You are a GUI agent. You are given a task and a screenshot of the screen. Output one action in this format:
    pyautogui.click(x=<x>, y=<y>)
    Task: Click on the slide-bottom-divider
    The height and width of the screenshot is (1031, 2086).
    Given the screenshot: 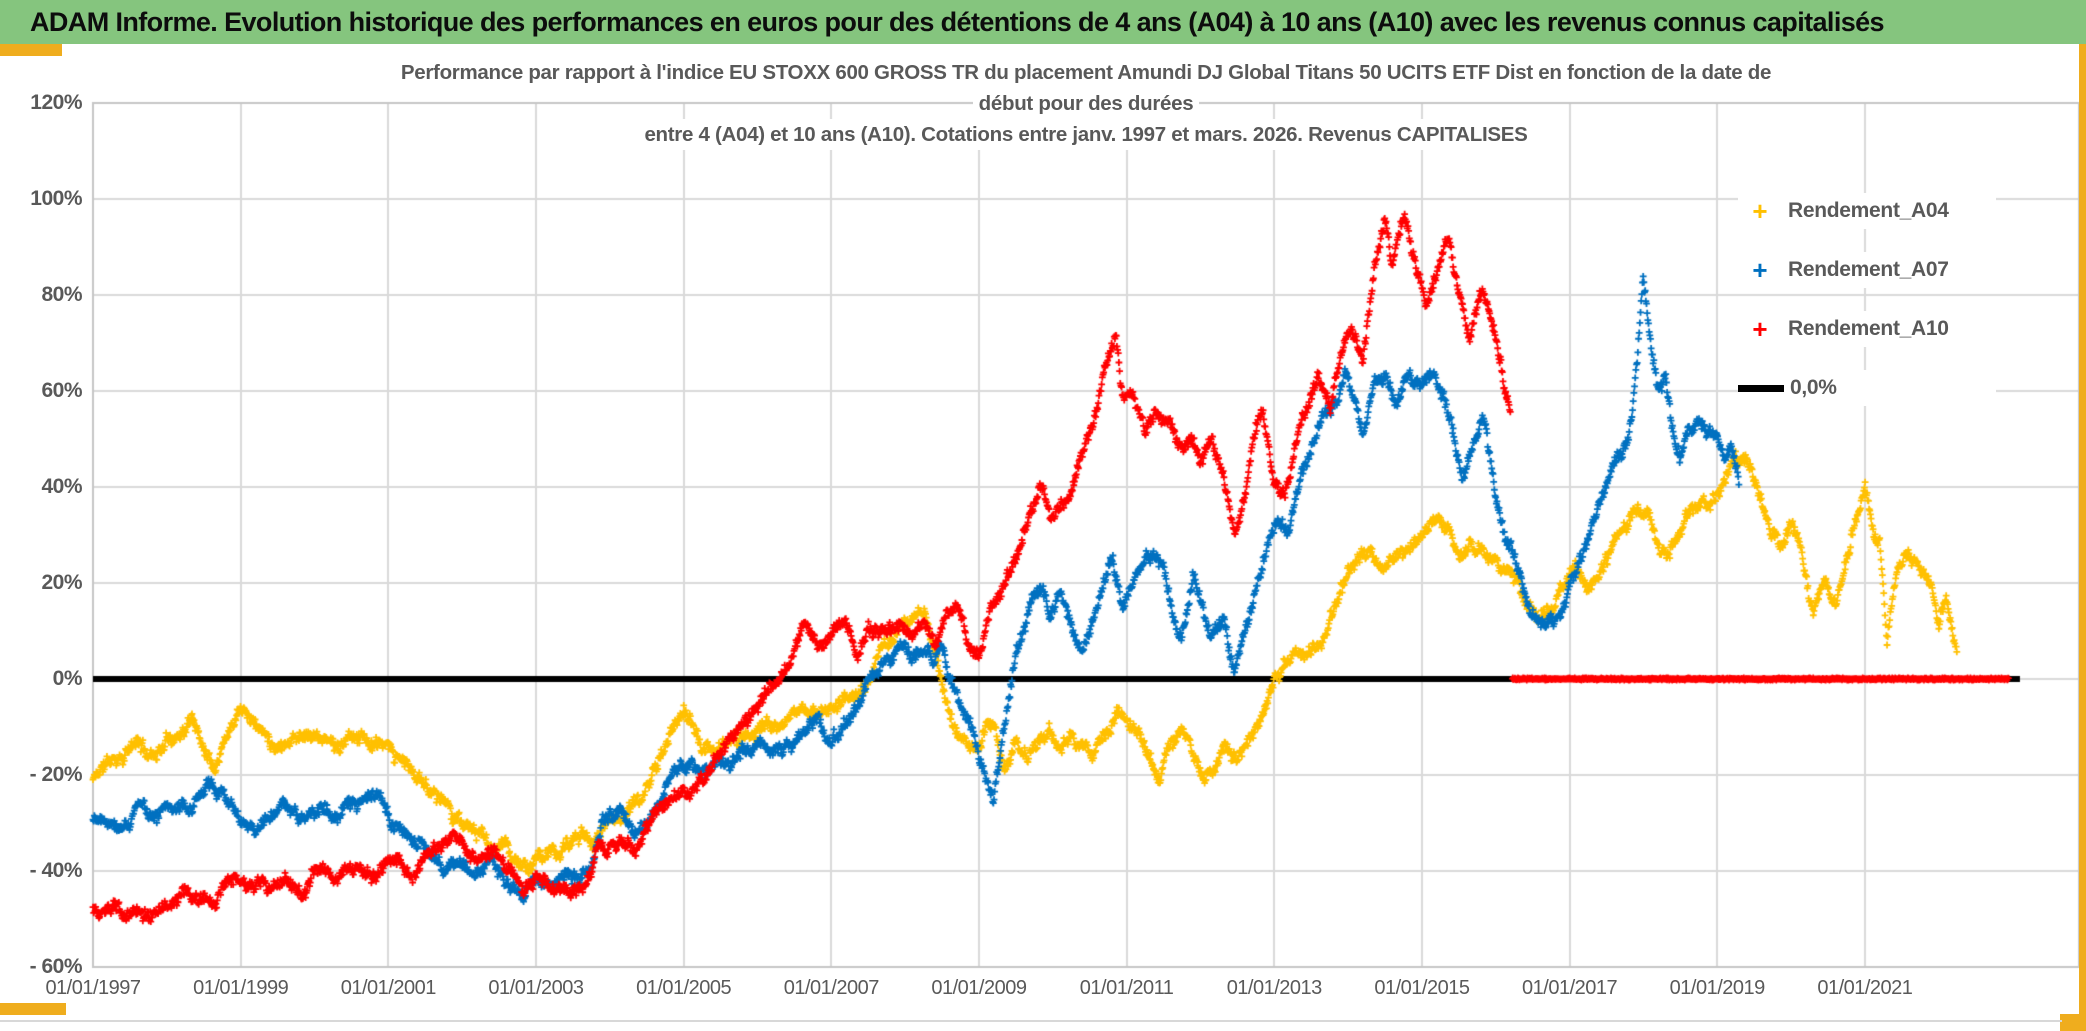 What is the action you would take?
    pyautogui.click(x=1031, y=1021)
    